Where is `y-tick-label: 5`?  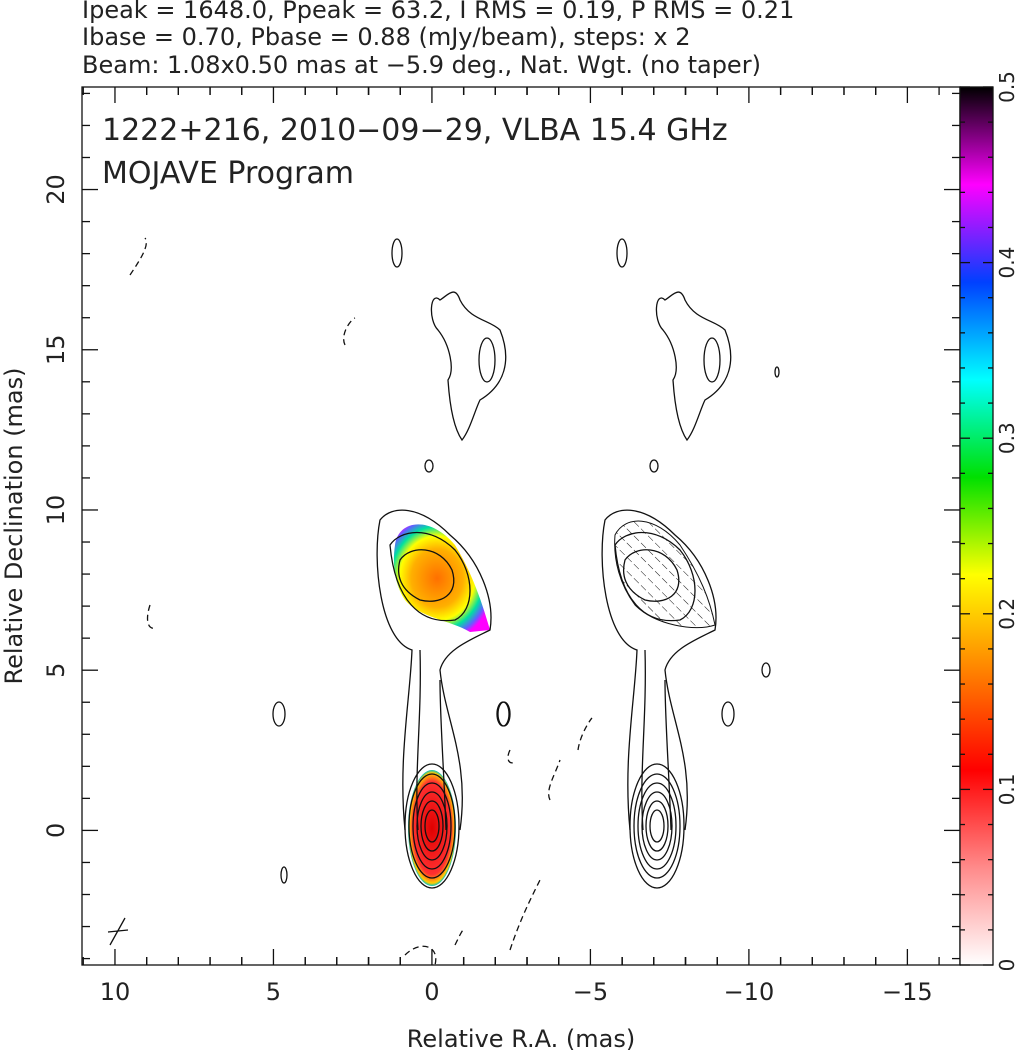 y-tick-label: 5 is located at coordinates (56, 670).